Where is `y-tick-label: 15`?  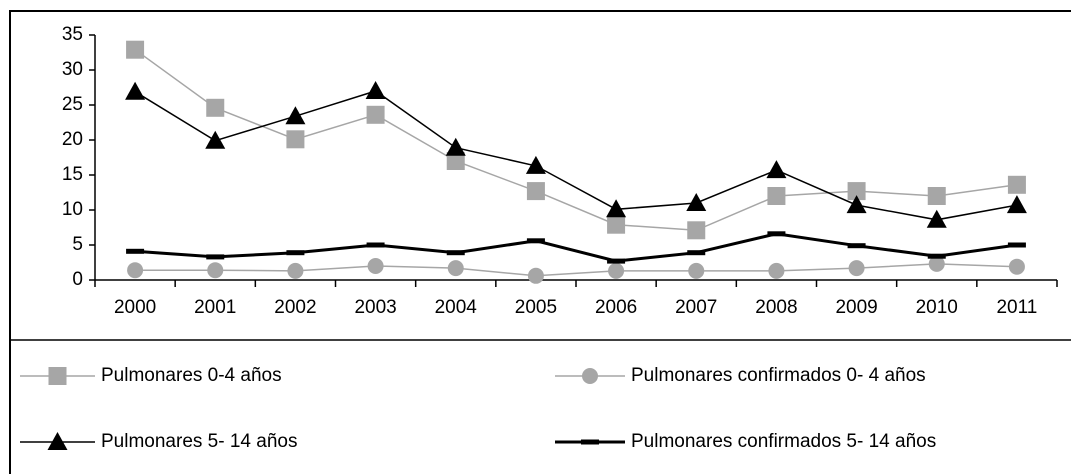
y-tick-label: 15 is located at coordinates (72, 174).